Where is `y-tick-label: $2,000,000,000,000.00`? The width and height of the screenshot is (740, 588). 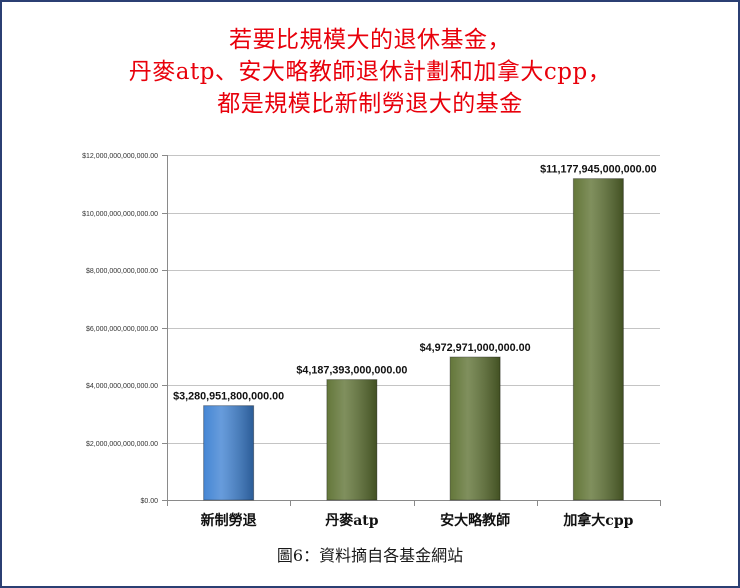 y-tick-label: $2,000,000,000,000.00 is located at coordinates (122, 444).